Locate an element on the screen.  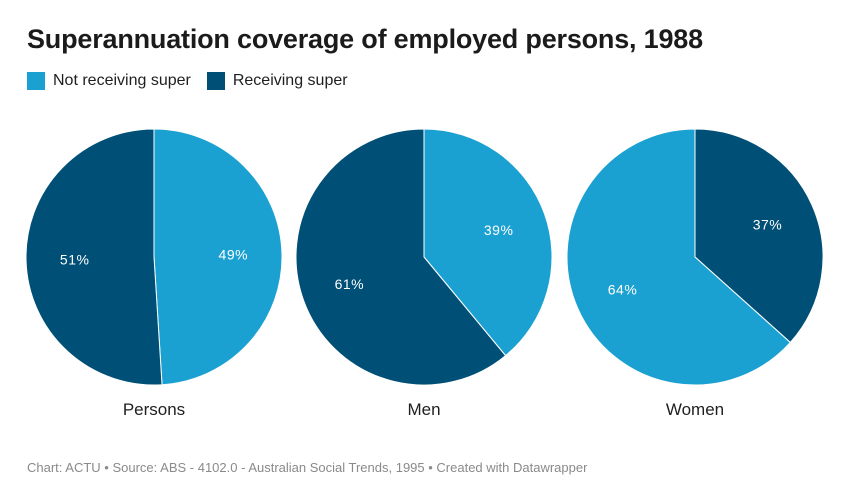
pie-slice-men-not-receiving-super is located at coordinates (488, 242).